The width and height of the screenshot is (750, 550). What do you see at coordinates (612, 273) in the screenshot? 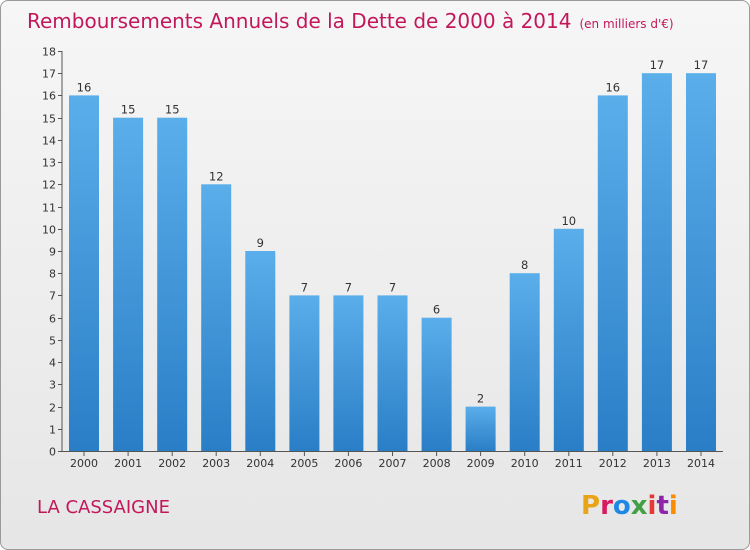
I see `bar-2012` at bounding box center [612, 273].